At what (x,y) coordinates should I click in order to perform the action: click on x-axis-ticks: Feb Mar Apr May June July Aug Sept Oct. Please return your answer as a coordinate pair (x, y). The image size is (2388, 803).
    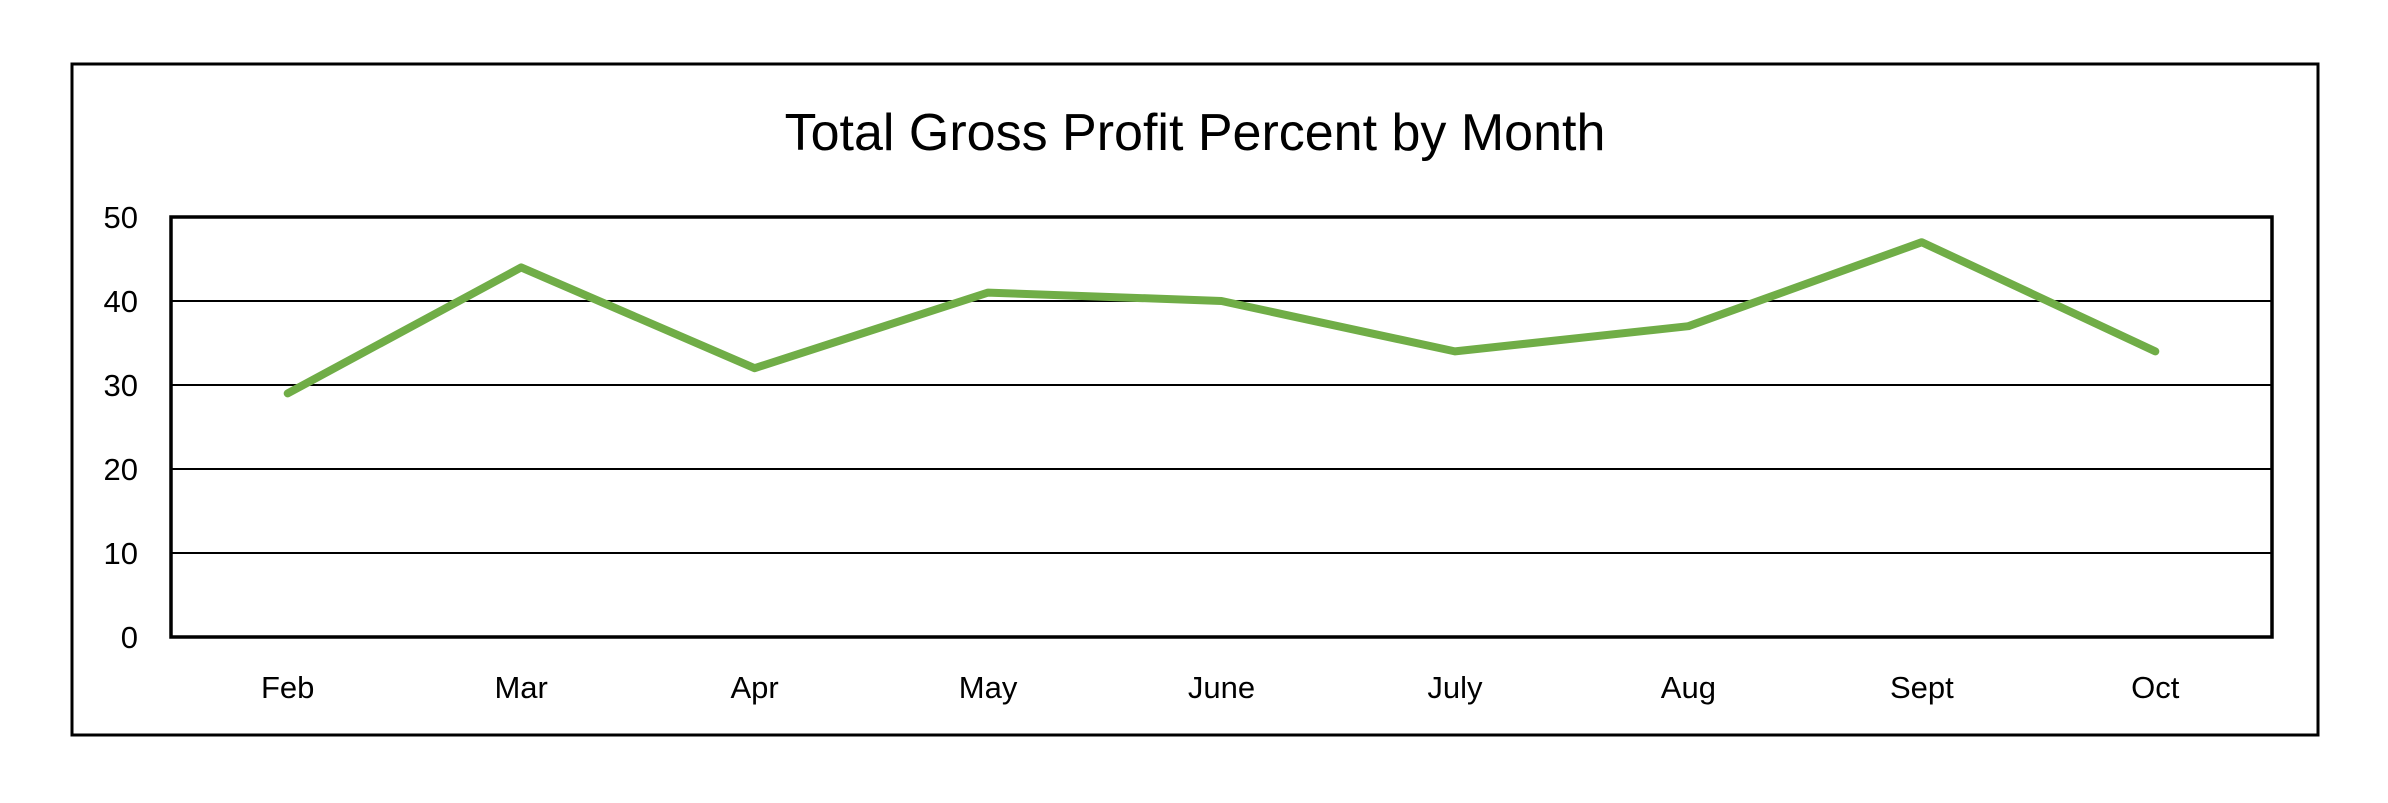
    Looking at the image, I should click on (1220, 687).